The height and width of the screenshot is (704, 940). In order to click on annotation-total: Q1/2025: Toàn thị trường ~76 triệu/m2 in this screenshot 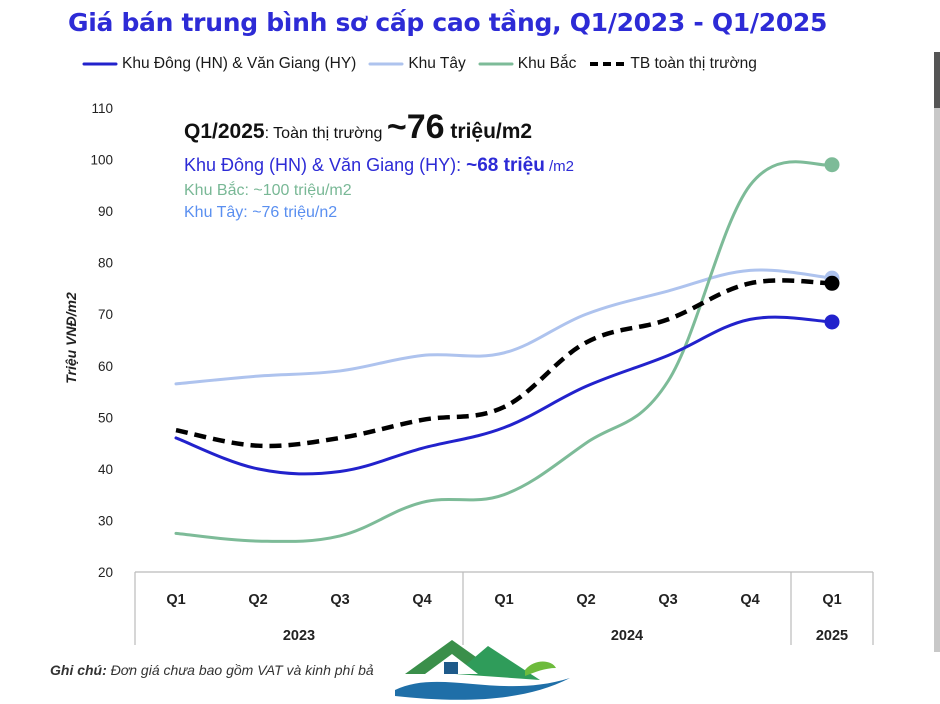, I will do `click(358, 127)`.